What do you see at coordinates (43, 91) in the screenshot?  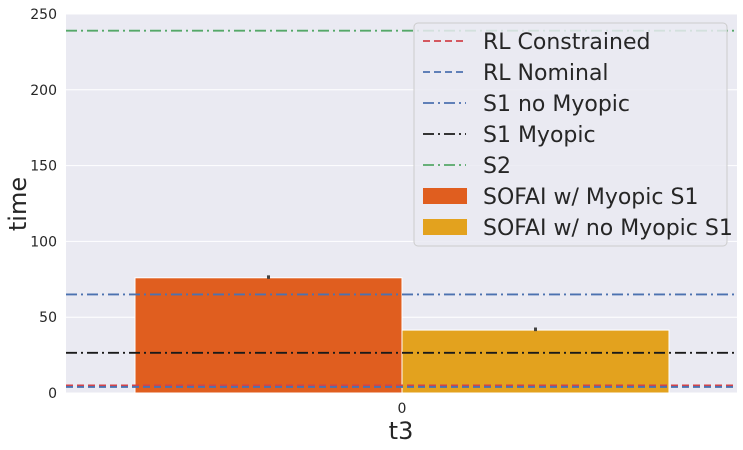 I see `y-tick-label: 200` at bounding box center [43, 91].